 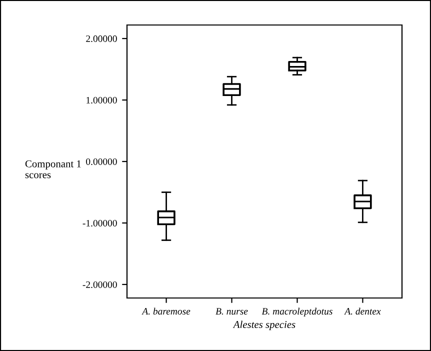 What do you see at coordinates (297, 312) in the screenshot?
I see `x-tick-label: B. macroleptdotus` at bounding box center [297, 312].